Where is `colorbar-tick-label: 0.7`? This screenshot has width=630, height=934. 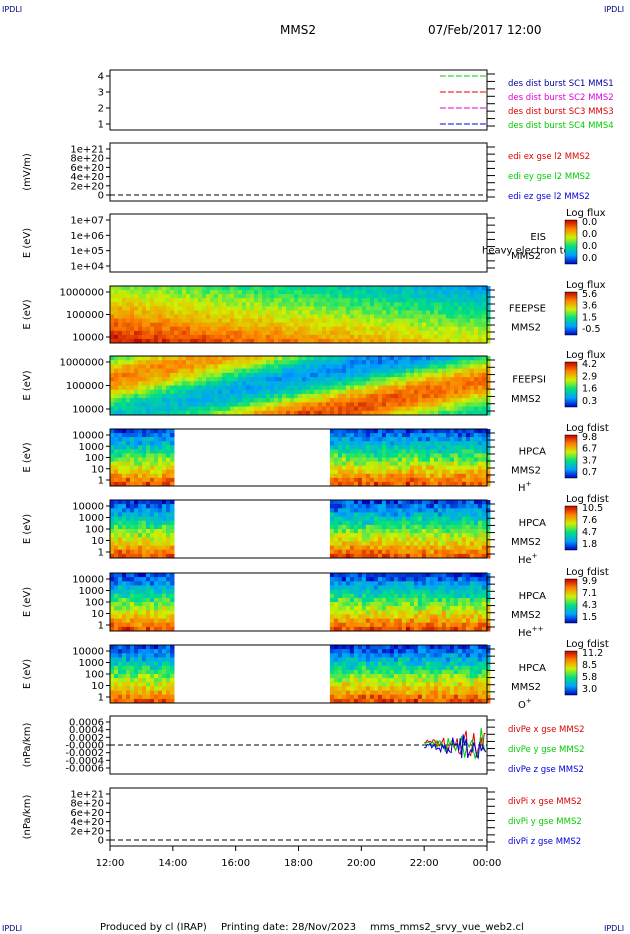 colorbar-tick-label: 0.7 is located at coordinates (589, 472).